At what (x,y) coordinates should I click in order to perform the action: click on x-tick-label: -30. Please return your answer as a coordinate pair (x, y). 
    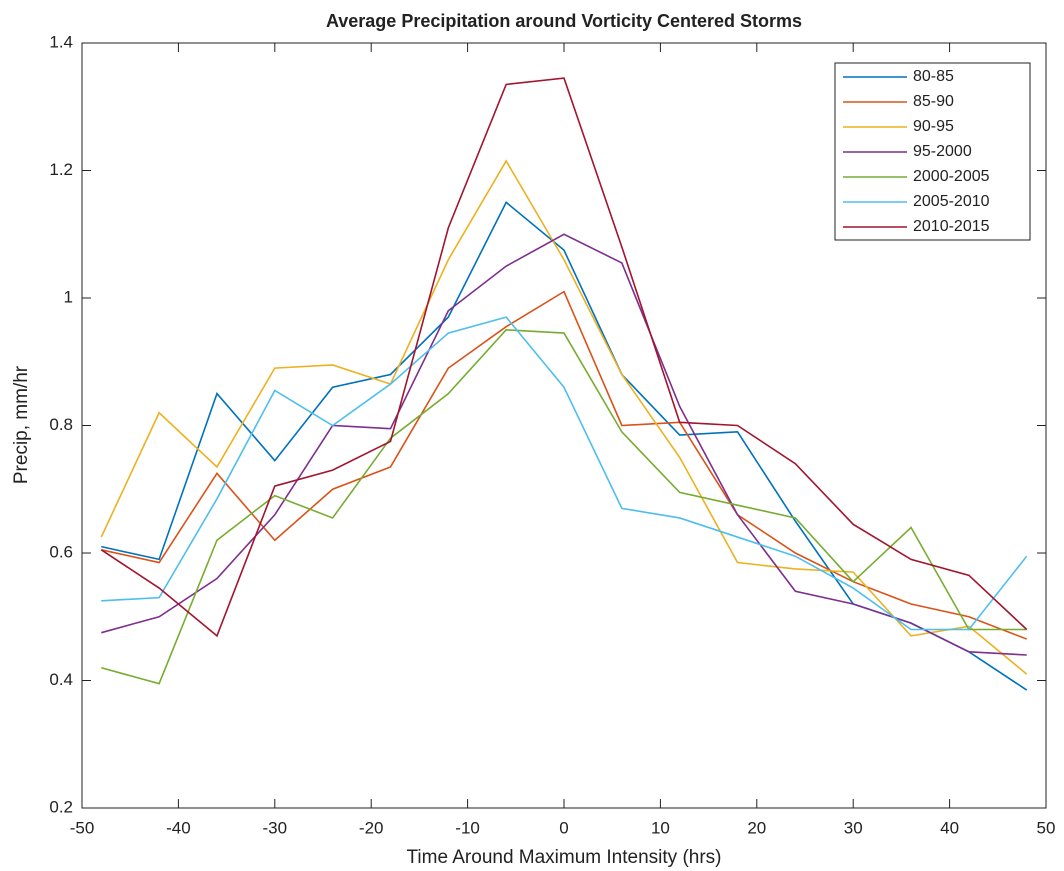
    Looking at the image, I should click on (275, 827).